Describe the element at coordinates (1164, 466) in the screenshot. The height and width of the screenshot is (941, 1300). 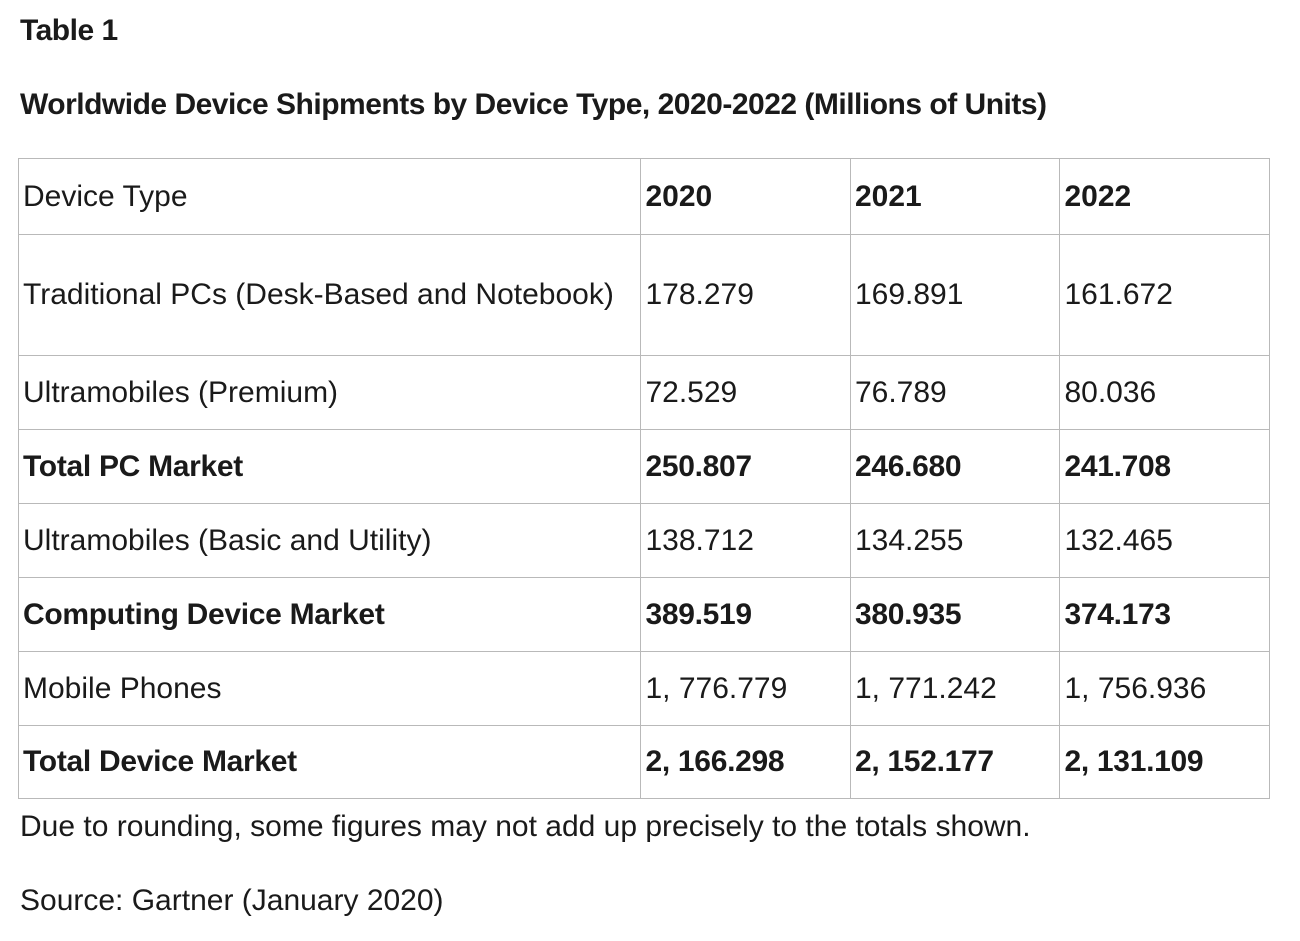
I see `cell-2022: 241.708` at that location.